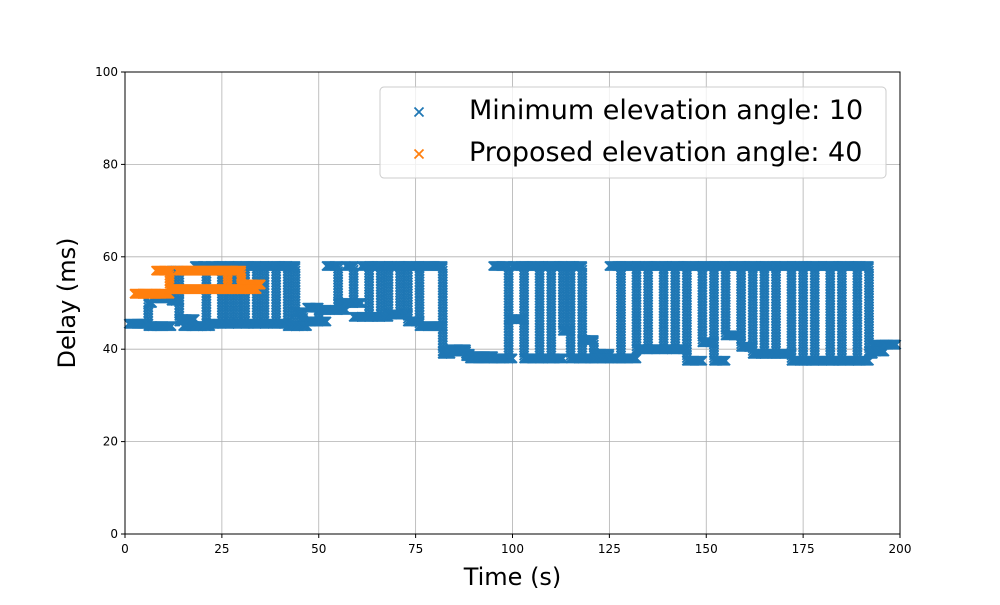 This screenshot has width=1000, height=605. What do you see at coordinates (512, 577) in the screenshot?
I see `x-axis-title: Time (s)` at bounding box center [512, 577].